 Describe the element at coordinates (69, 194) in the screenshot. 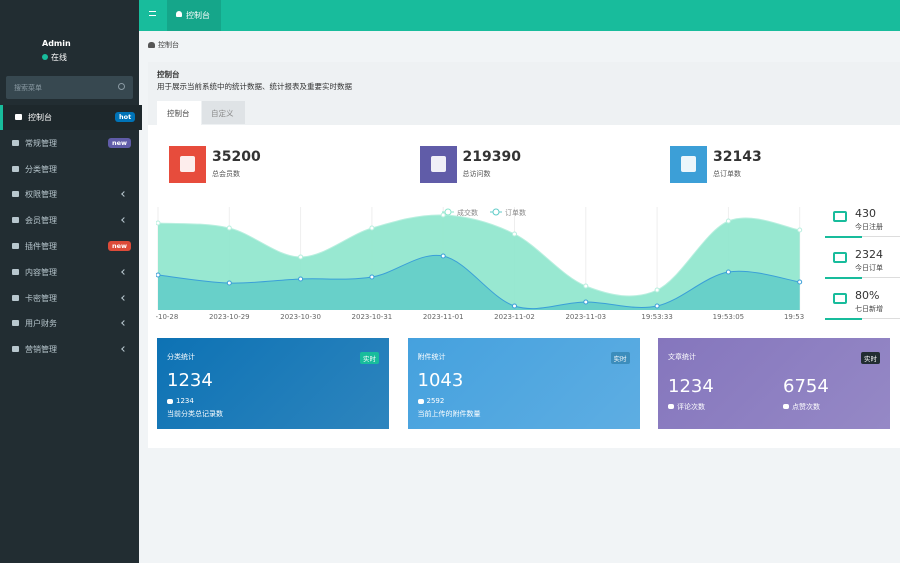

I see `menu-item: 权限管理` at that location.